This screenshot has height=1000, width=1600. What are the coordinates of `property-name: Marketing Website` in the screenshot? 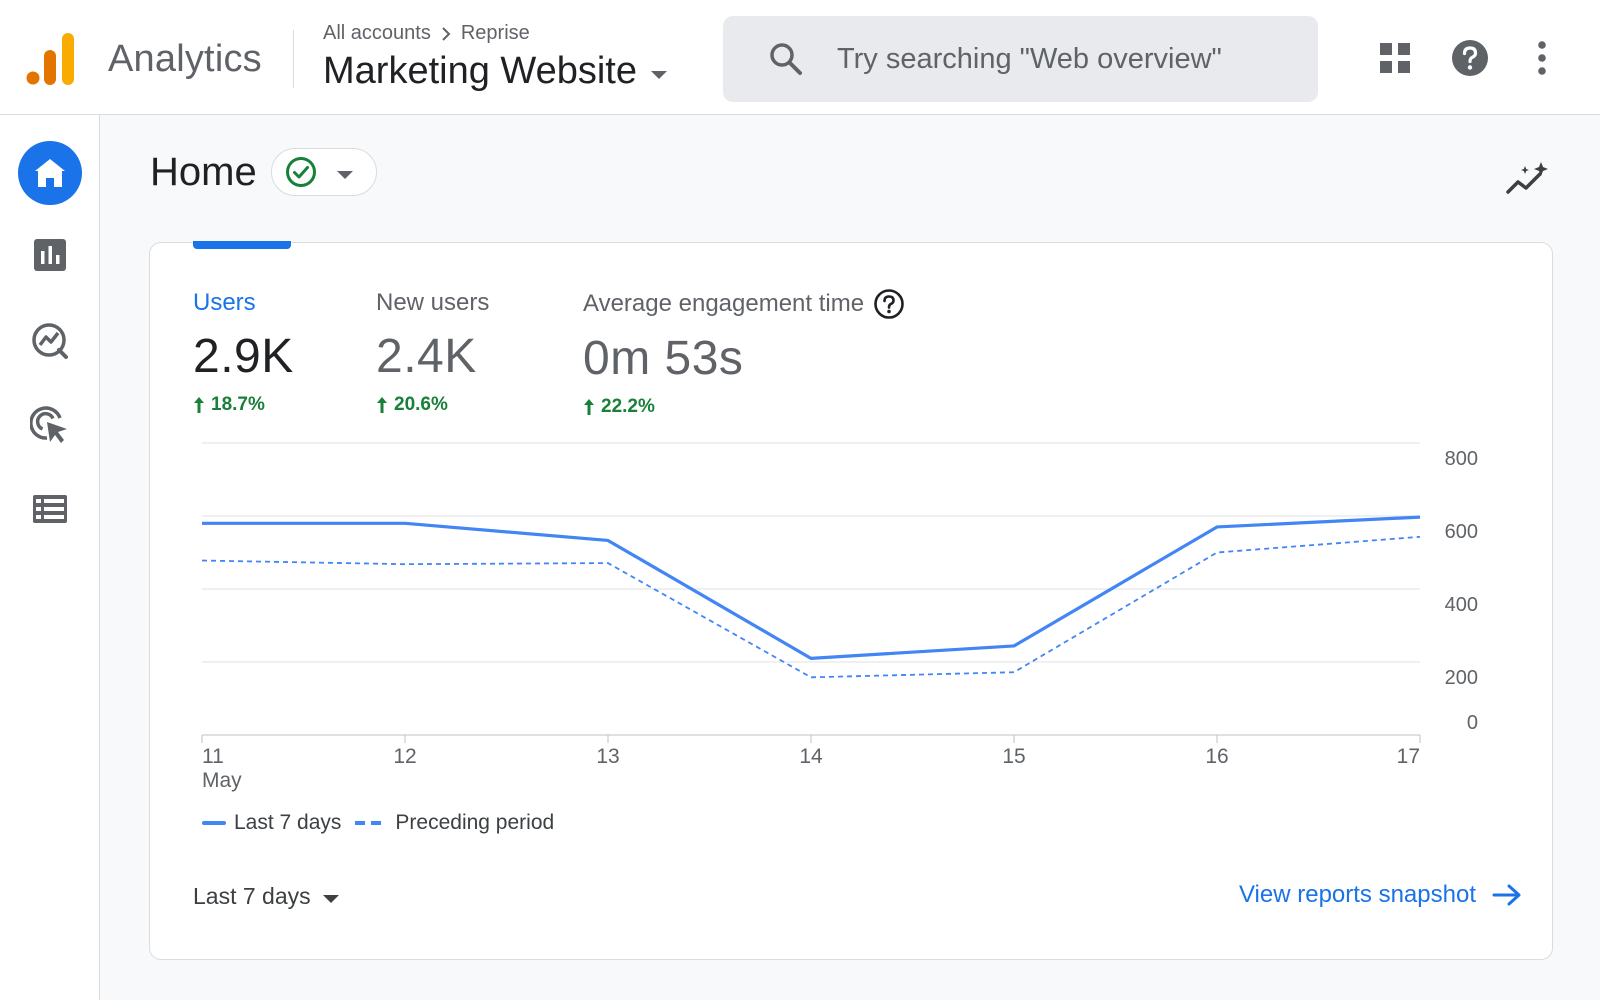 It's located at (480, 71).